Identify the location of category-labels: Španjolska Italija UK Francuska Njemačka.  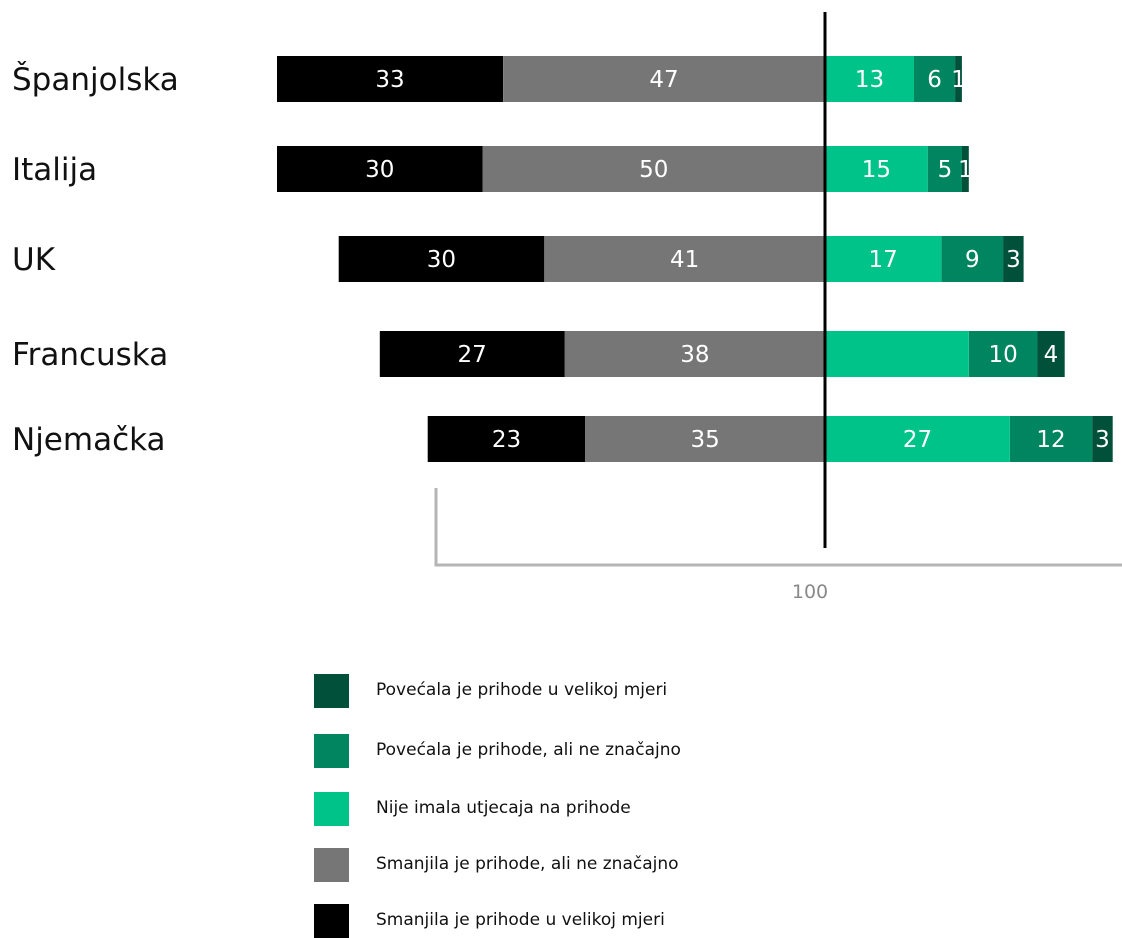
(95, 259).